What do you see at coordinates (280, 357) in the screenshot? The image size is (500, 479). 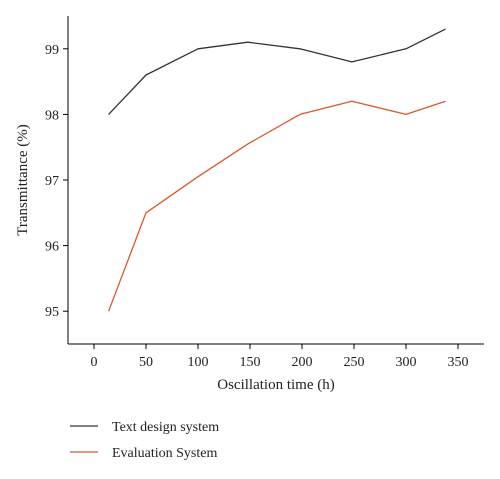 I see `x-ticks: 0 50 100 150 200 250 300 350` at bounding box center [280, 357].